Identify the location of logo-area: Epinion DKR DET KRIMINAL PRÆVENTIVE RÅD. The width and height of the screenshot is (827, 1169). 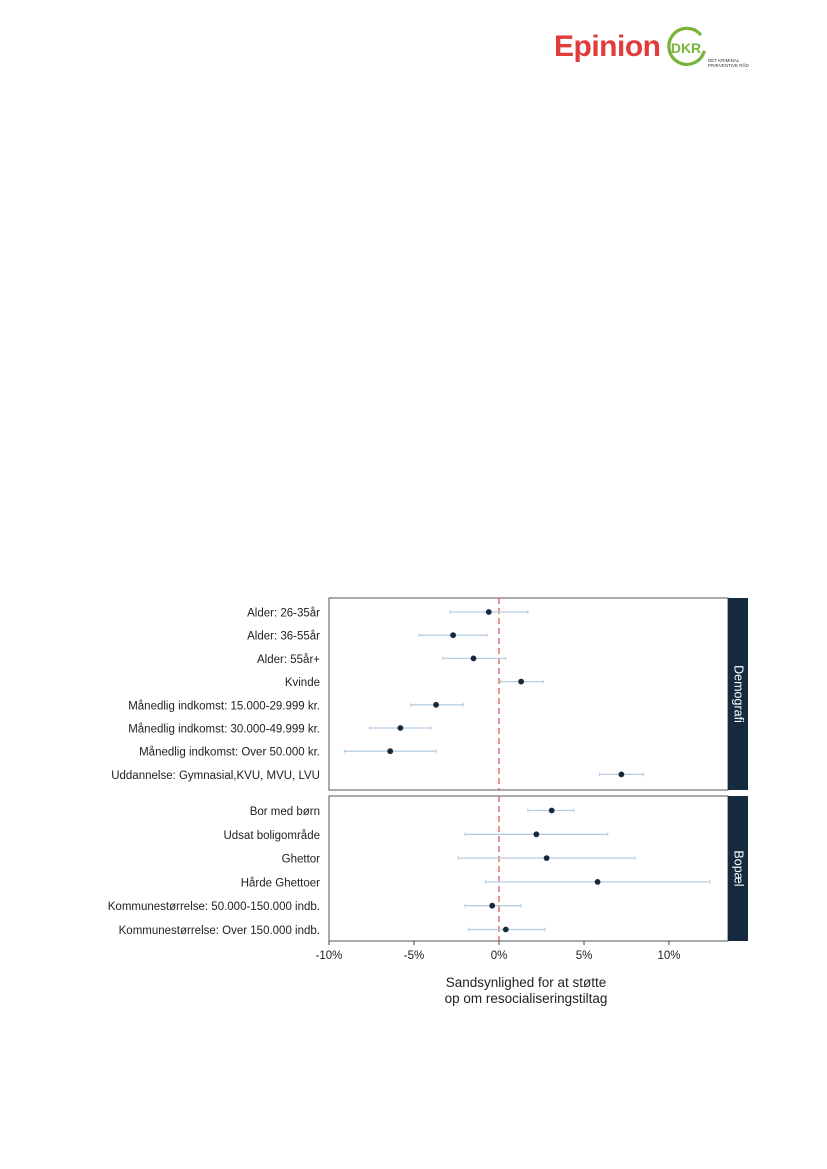
(655, 52).